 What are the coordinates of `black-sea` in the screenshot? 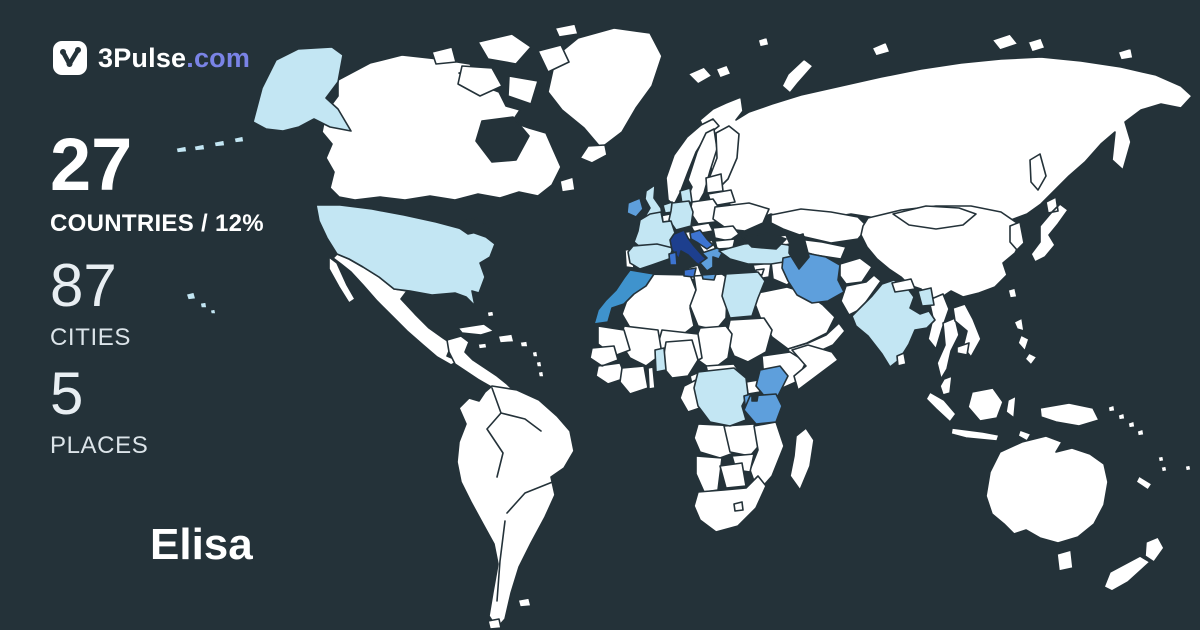 It's located at (764, 241).